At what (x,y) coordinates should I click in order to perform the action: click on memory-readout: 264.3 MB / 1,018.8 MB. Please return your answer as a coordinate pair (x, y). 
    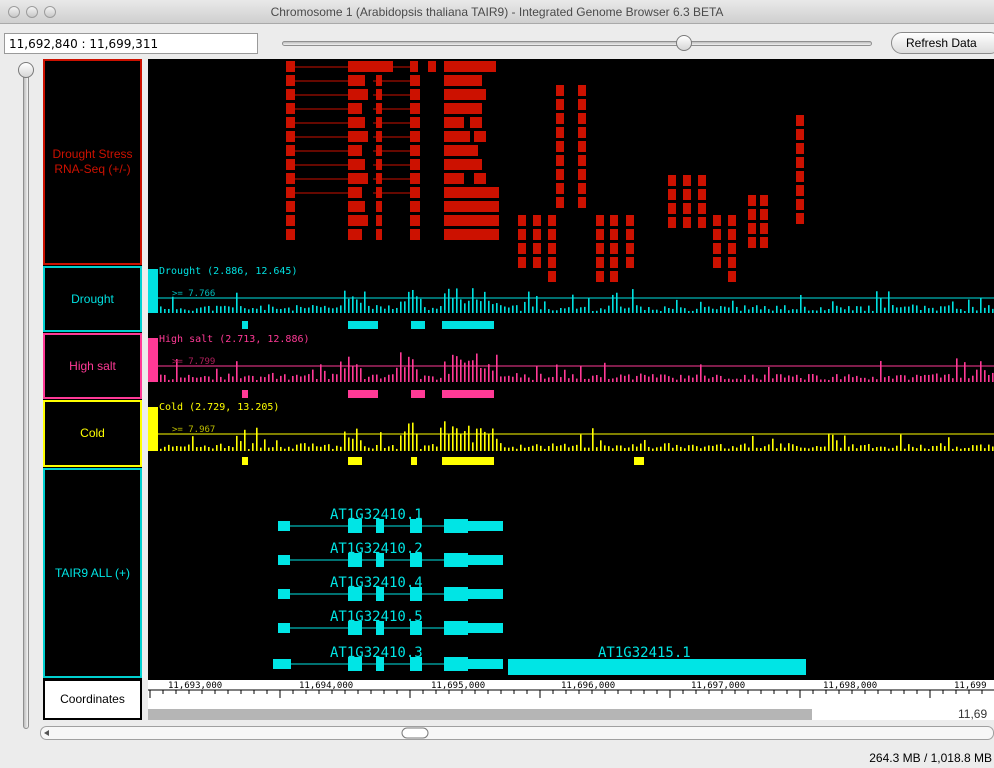
    Looking at the image, I should click on (930, 758).